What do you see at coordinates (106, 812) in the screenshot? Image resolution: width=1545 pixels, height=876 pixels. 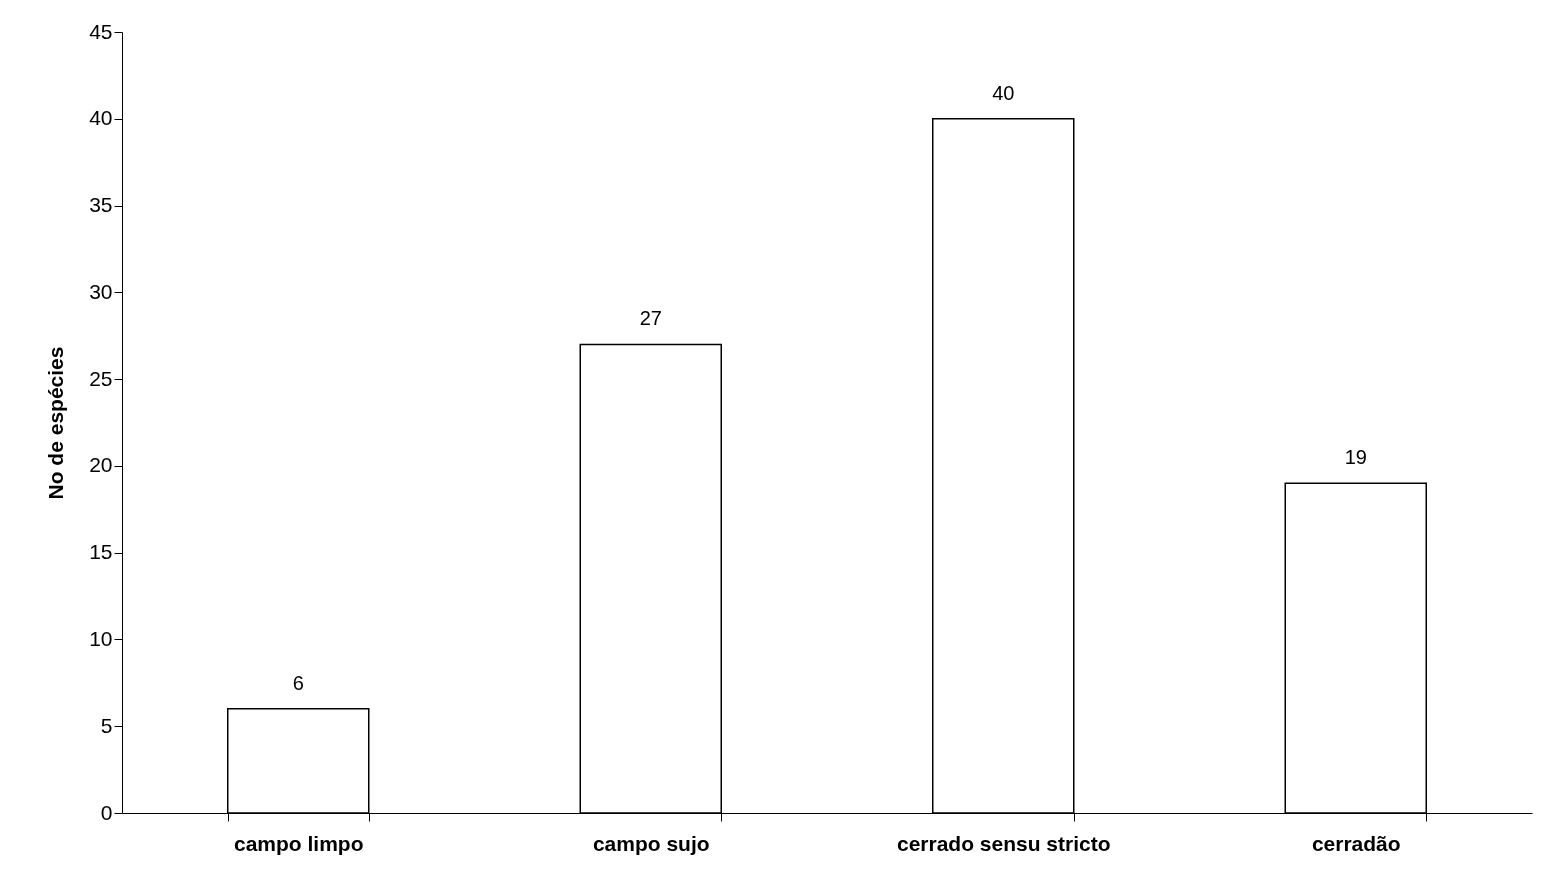 I see `y-tick-label: 0` at bounding box center [106, 812].